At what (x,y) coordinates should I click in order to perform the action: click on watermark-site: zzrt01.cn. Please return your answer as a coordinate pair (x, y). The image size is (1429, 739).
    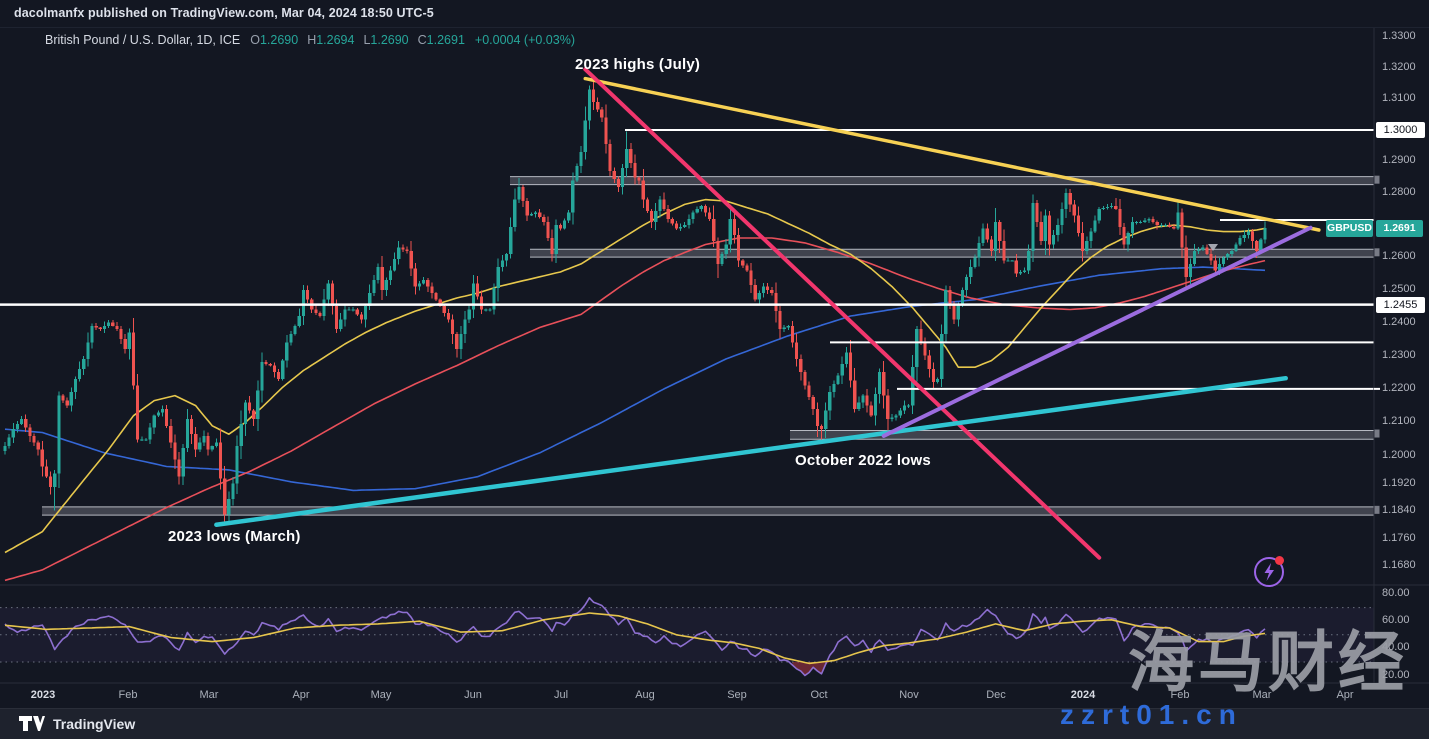
    Looking at the image, I should click on (1151, 714).